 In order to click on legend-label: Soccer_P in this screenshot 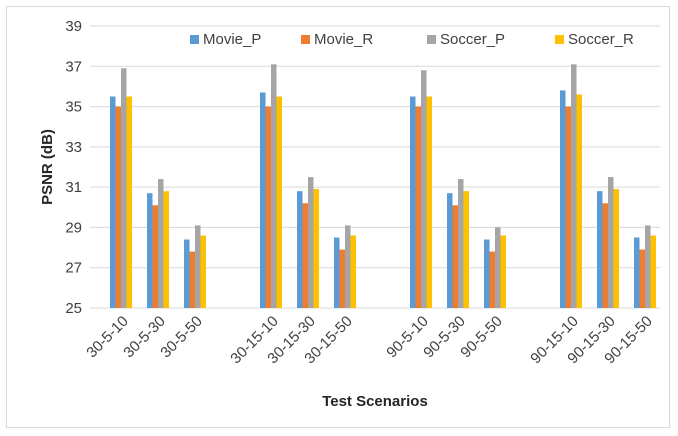, I will do `click(472, 39)`.